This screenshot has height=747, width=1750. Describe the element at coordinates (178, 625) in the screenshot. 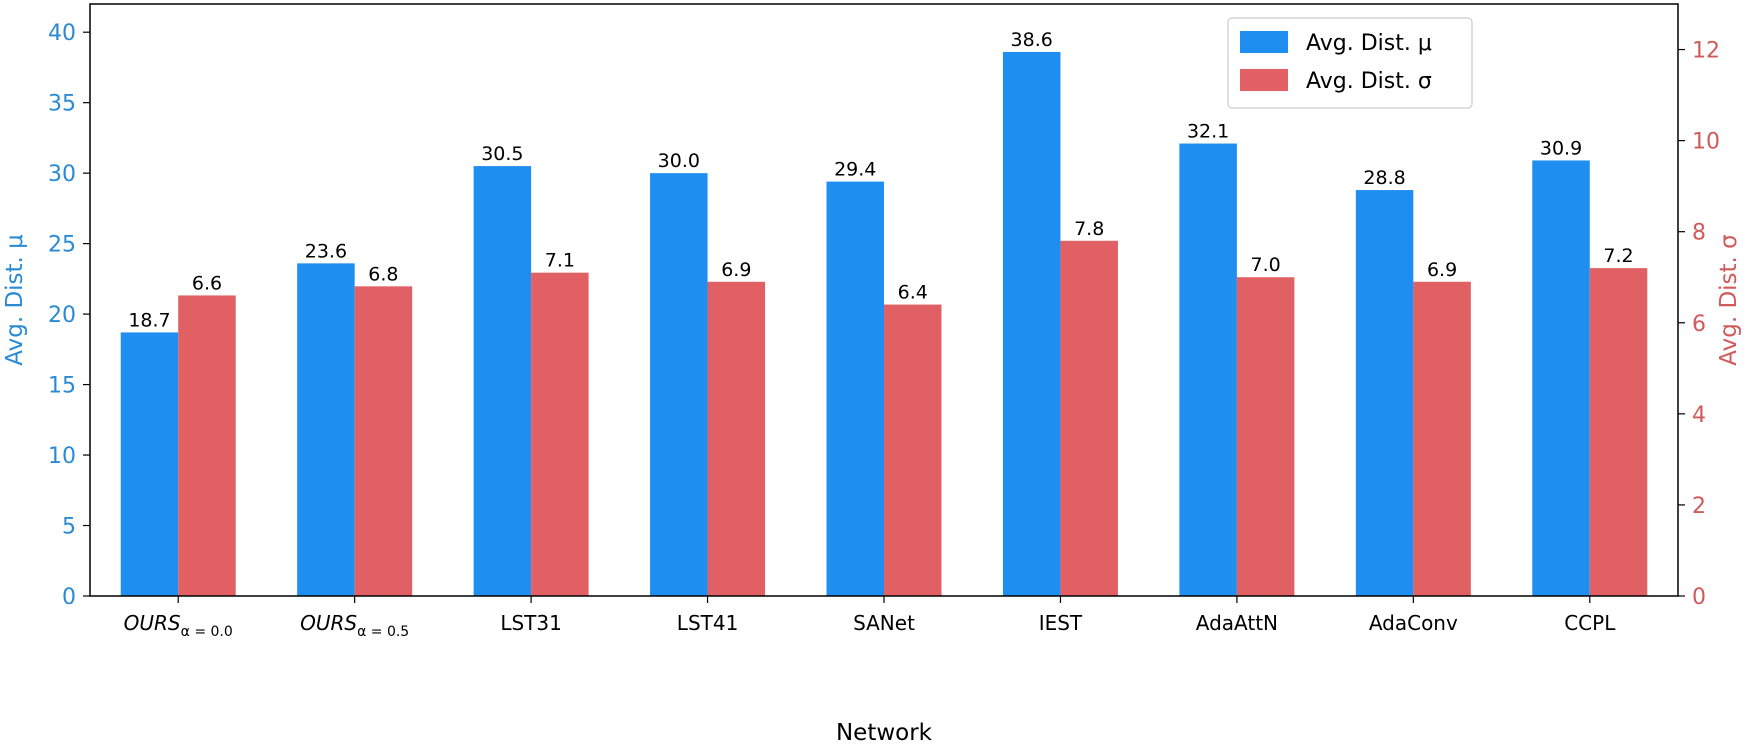

I see `x-tick-label: OURSα = 0.0` at that location.